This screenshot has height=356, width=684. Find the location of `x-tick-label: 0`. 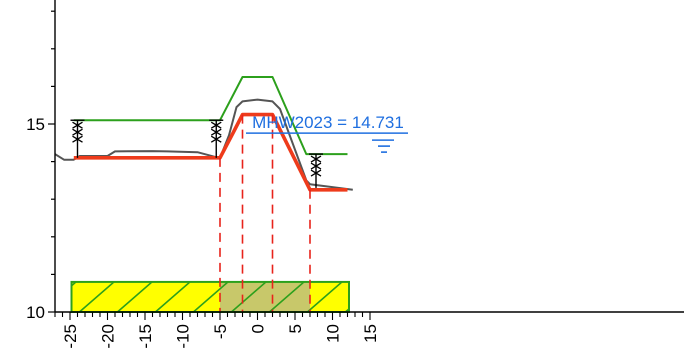

x-tick-label: 0 is located at coordinates (257, 328).